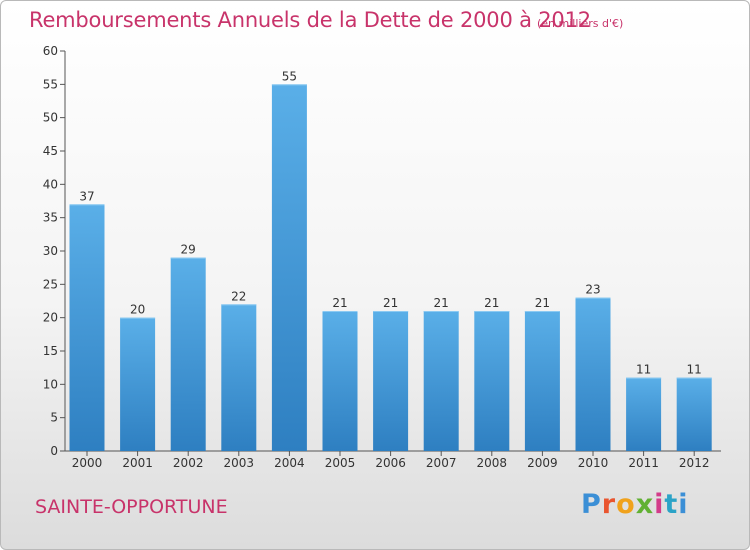 The height and width of the screenshot is (550, 750). I want to click on data-label-2001: 20, so click(137, 310).